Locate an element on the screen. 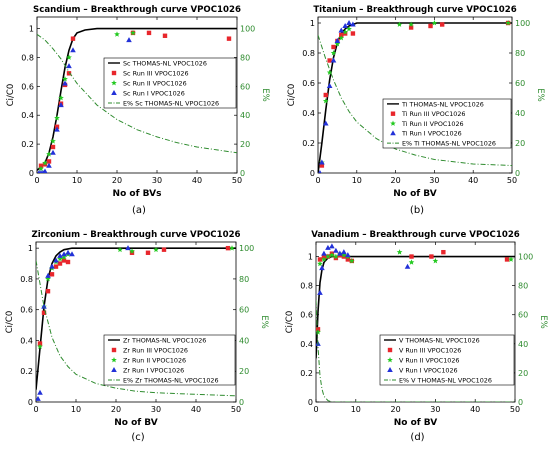 This screenshot has height=455, width=550. legend-frame is located at coordinates (170, 83).